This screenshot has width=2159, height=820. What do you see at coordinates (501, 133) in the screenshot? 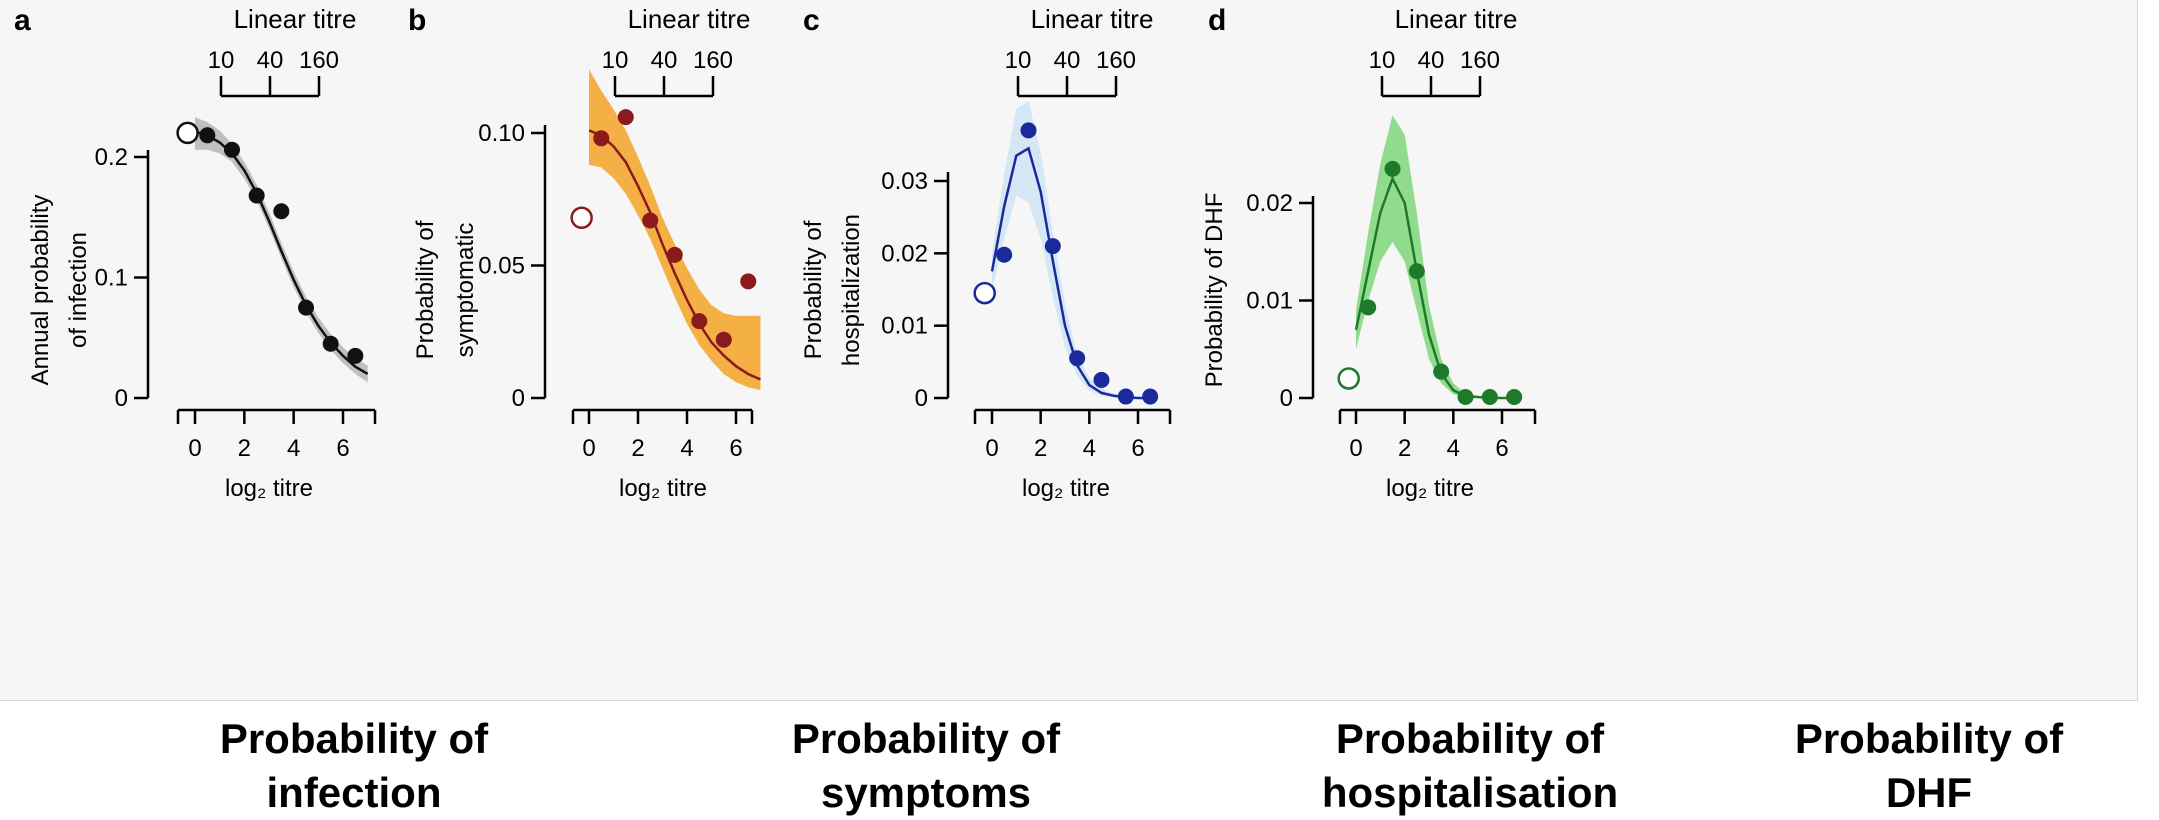
I see `panel-b-y-tick-label: 0.10` at bounding box center [501, 133].